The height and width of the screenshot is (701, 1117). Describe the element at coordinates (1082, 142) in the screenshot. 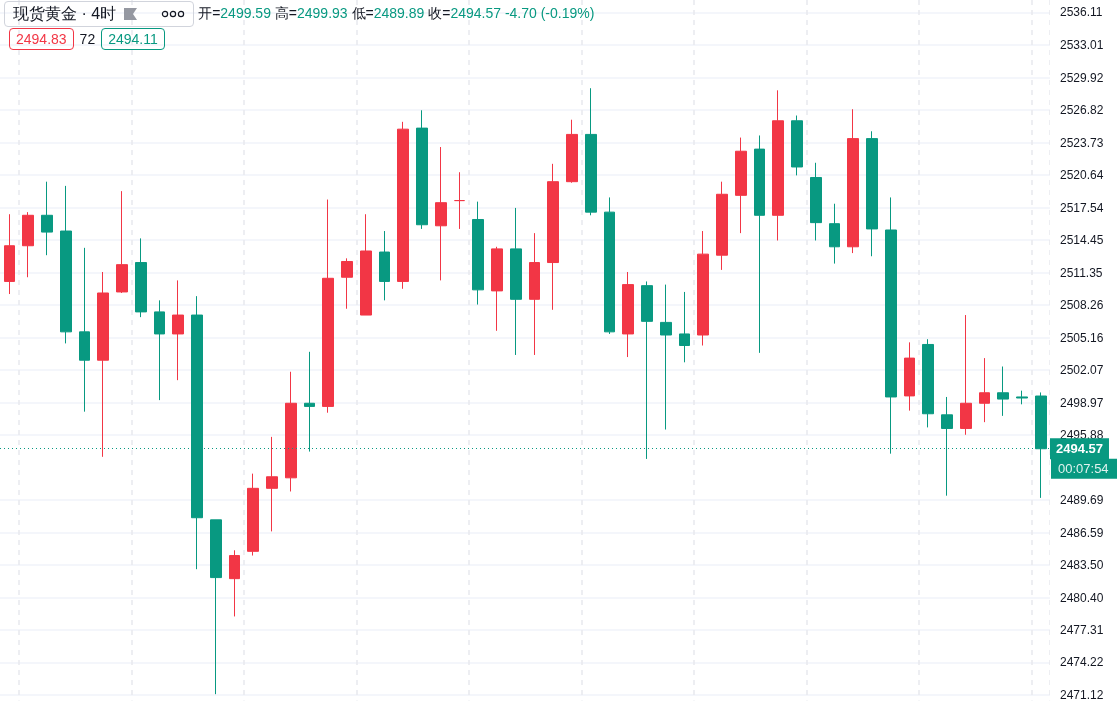

I see `y-tick-label: 2523.73` at that location.